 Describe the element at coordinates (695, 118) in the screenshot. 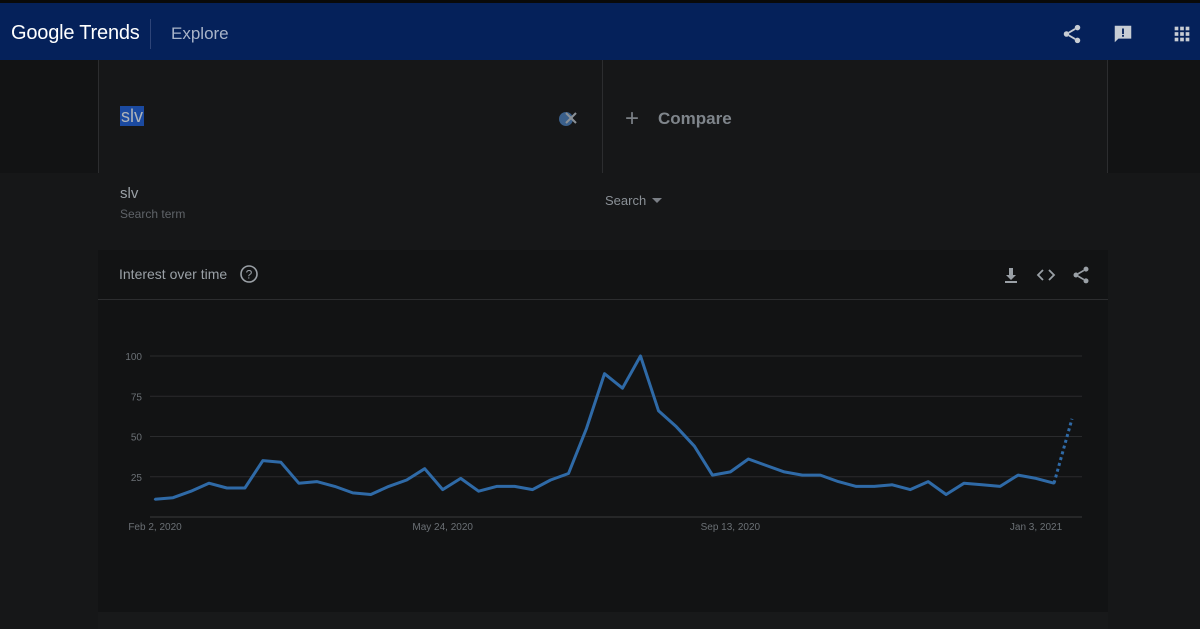

I see `compare-label: Compare` at that location.